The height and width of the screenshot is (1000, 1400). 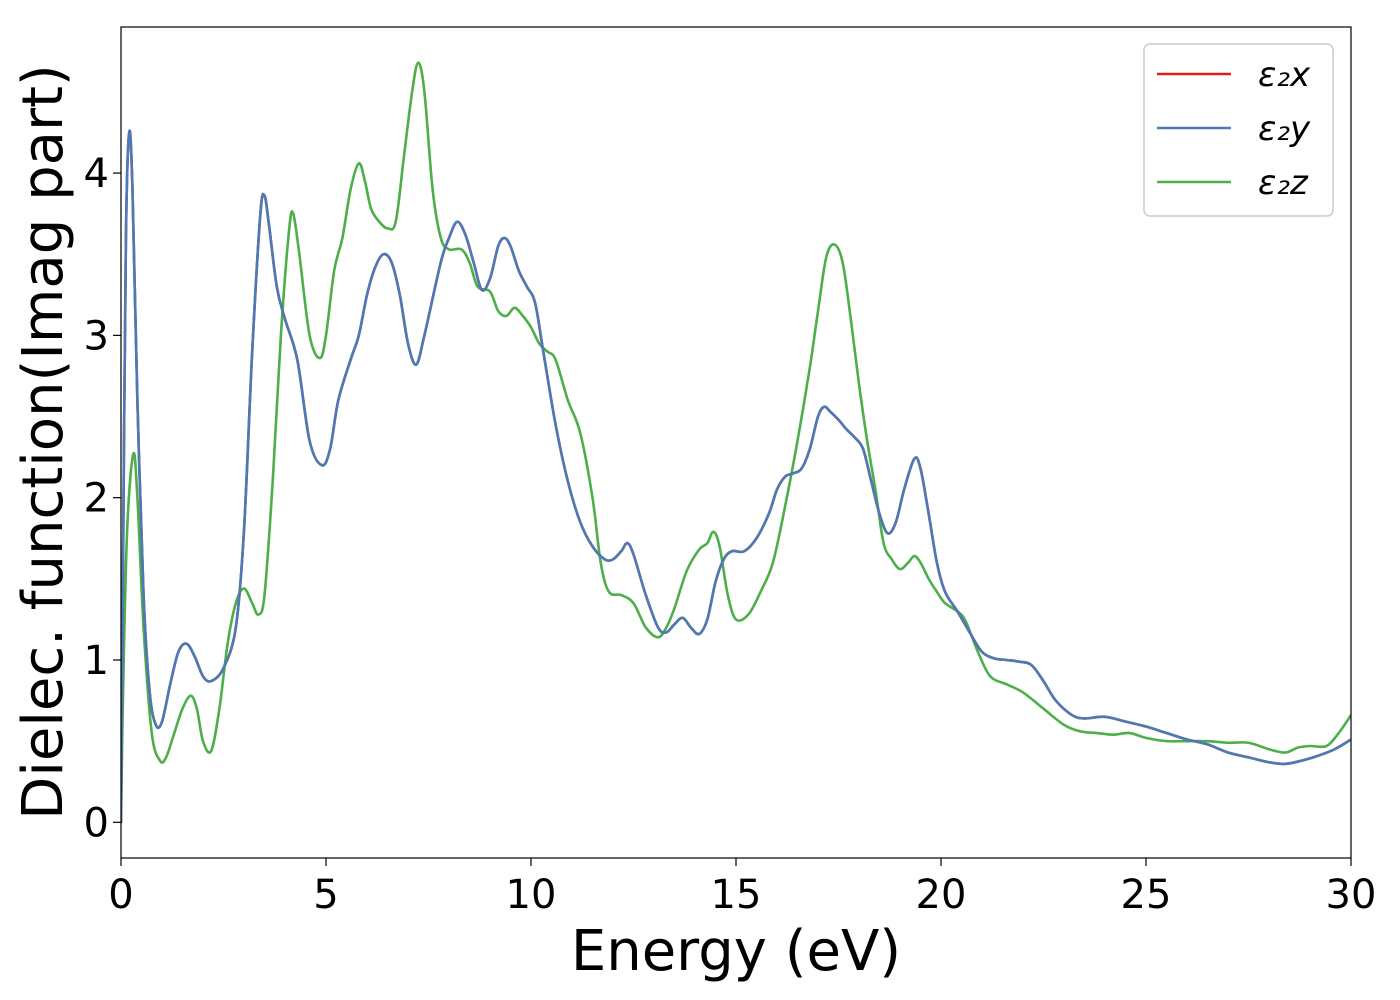 What do you see at coordinates (96, 174) in the screenshot?
I see `y-tick-label: 4` at bounding box center [96, 174].